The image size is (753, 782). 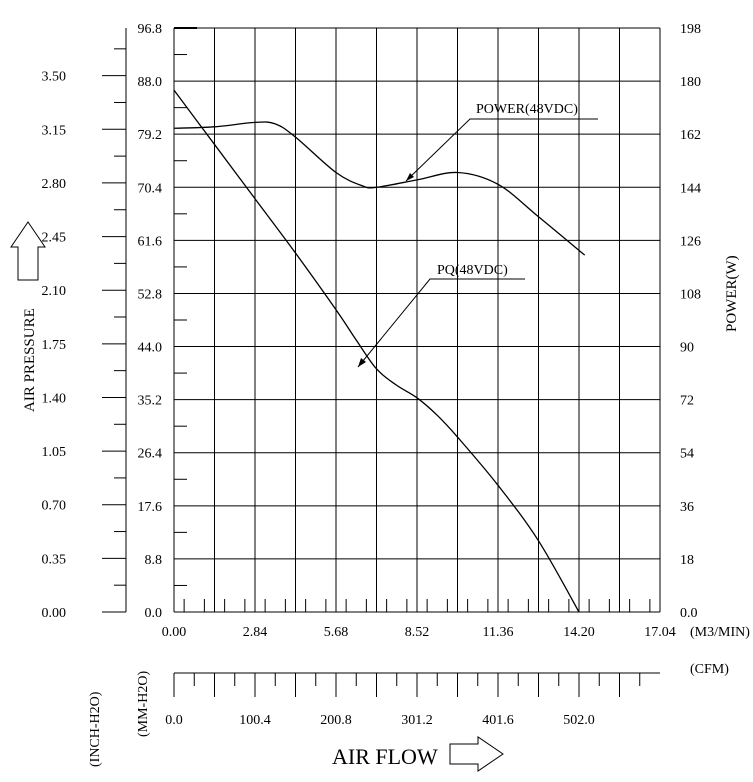 What do you see at coordinates (687, 560) in the screenshot?
I see `power-tick-label: 18` at bounding box center [687, 560].